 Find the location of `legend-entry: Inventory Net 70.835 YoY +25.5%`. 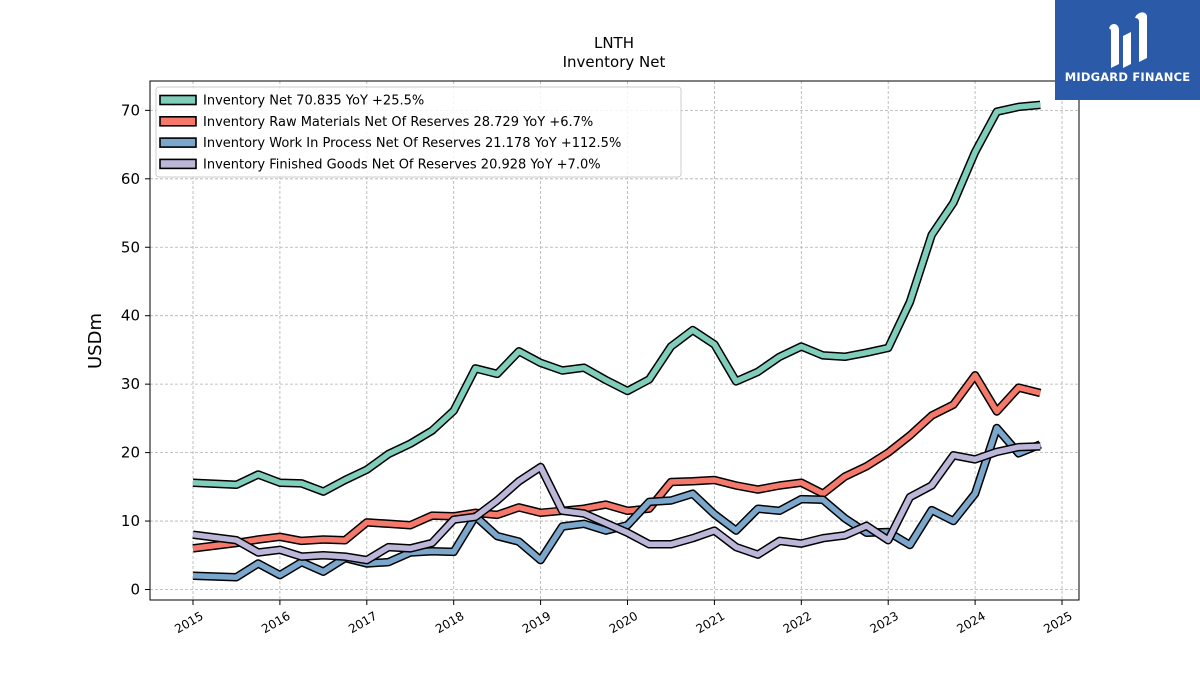

legend-entry: Inventory Net 70.835 YoY +25.5% is located at coordinates (313, 101).